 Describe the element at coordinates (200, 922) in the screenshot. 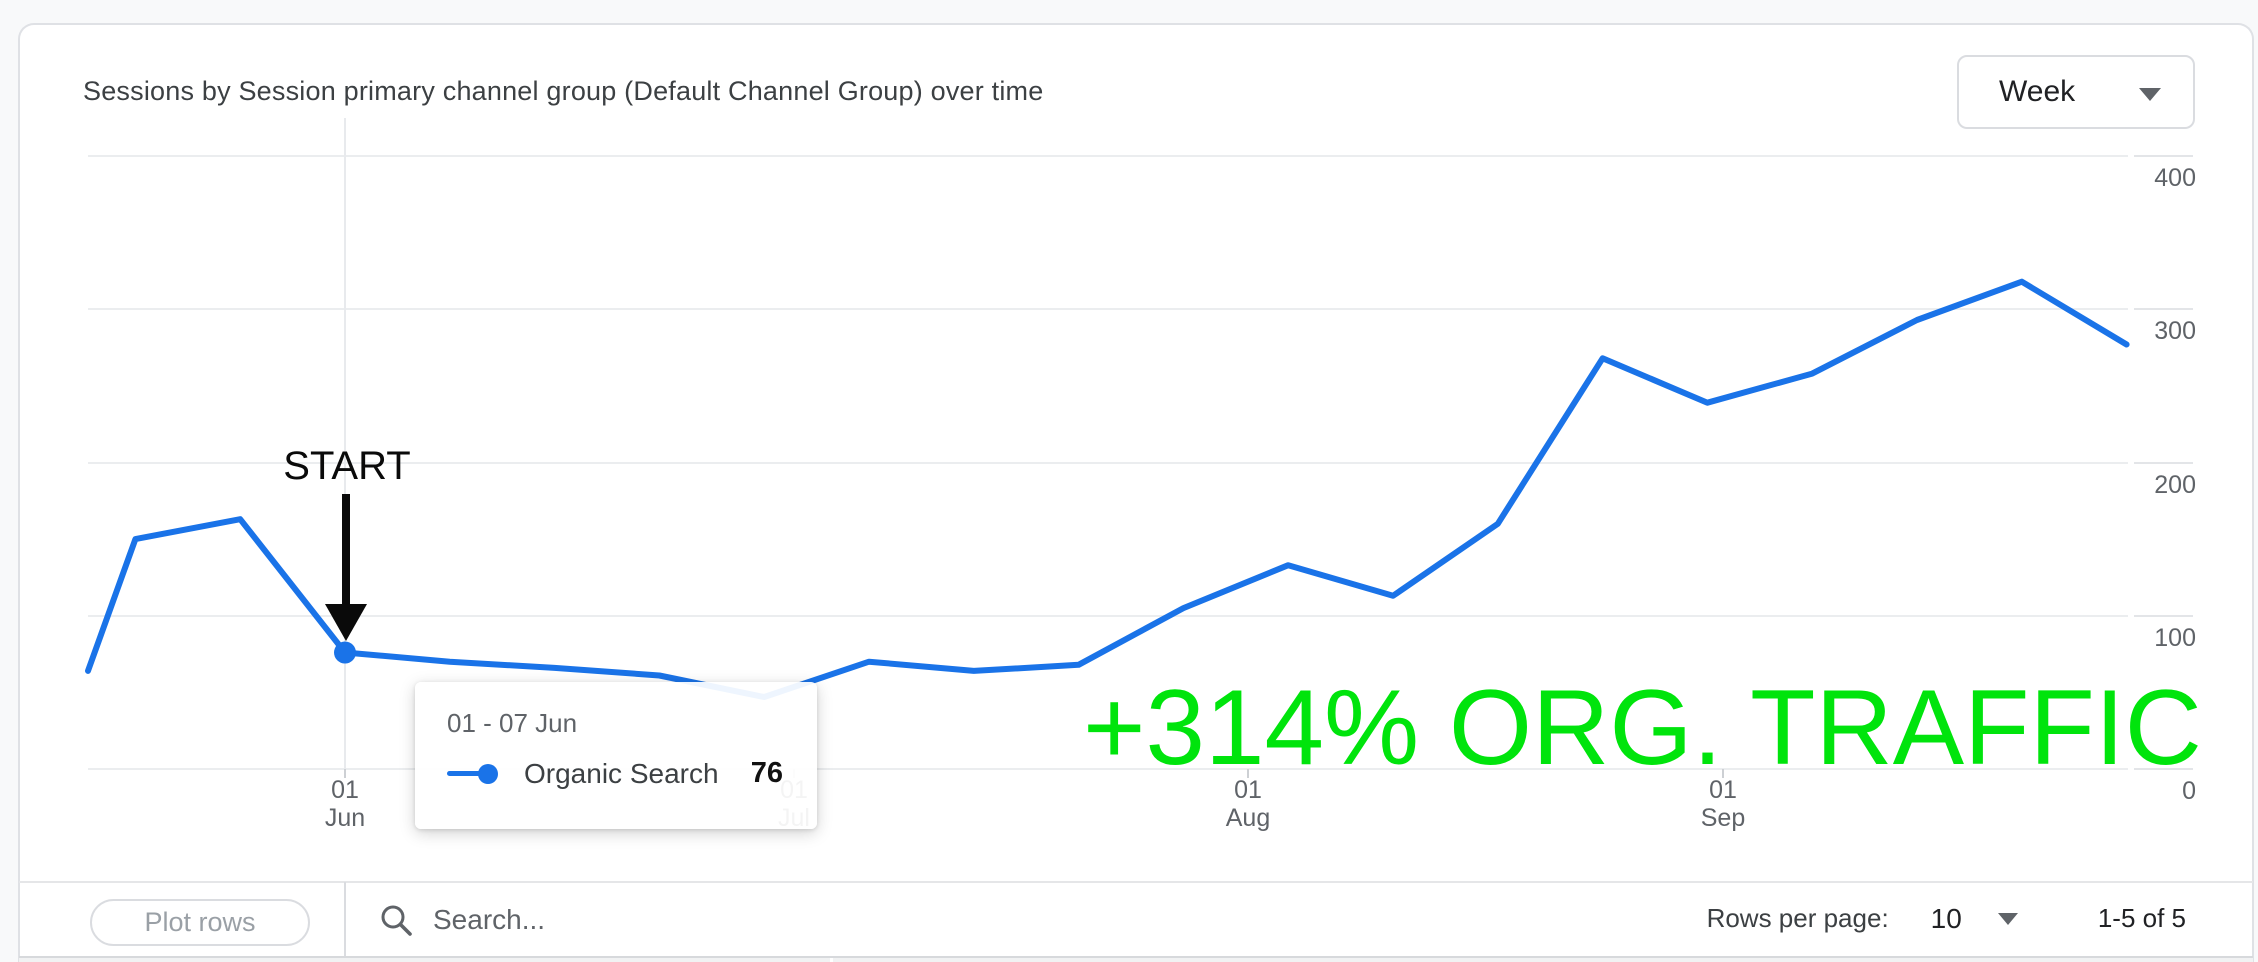

I see `plot-rows-button: Plot rows` at that location.